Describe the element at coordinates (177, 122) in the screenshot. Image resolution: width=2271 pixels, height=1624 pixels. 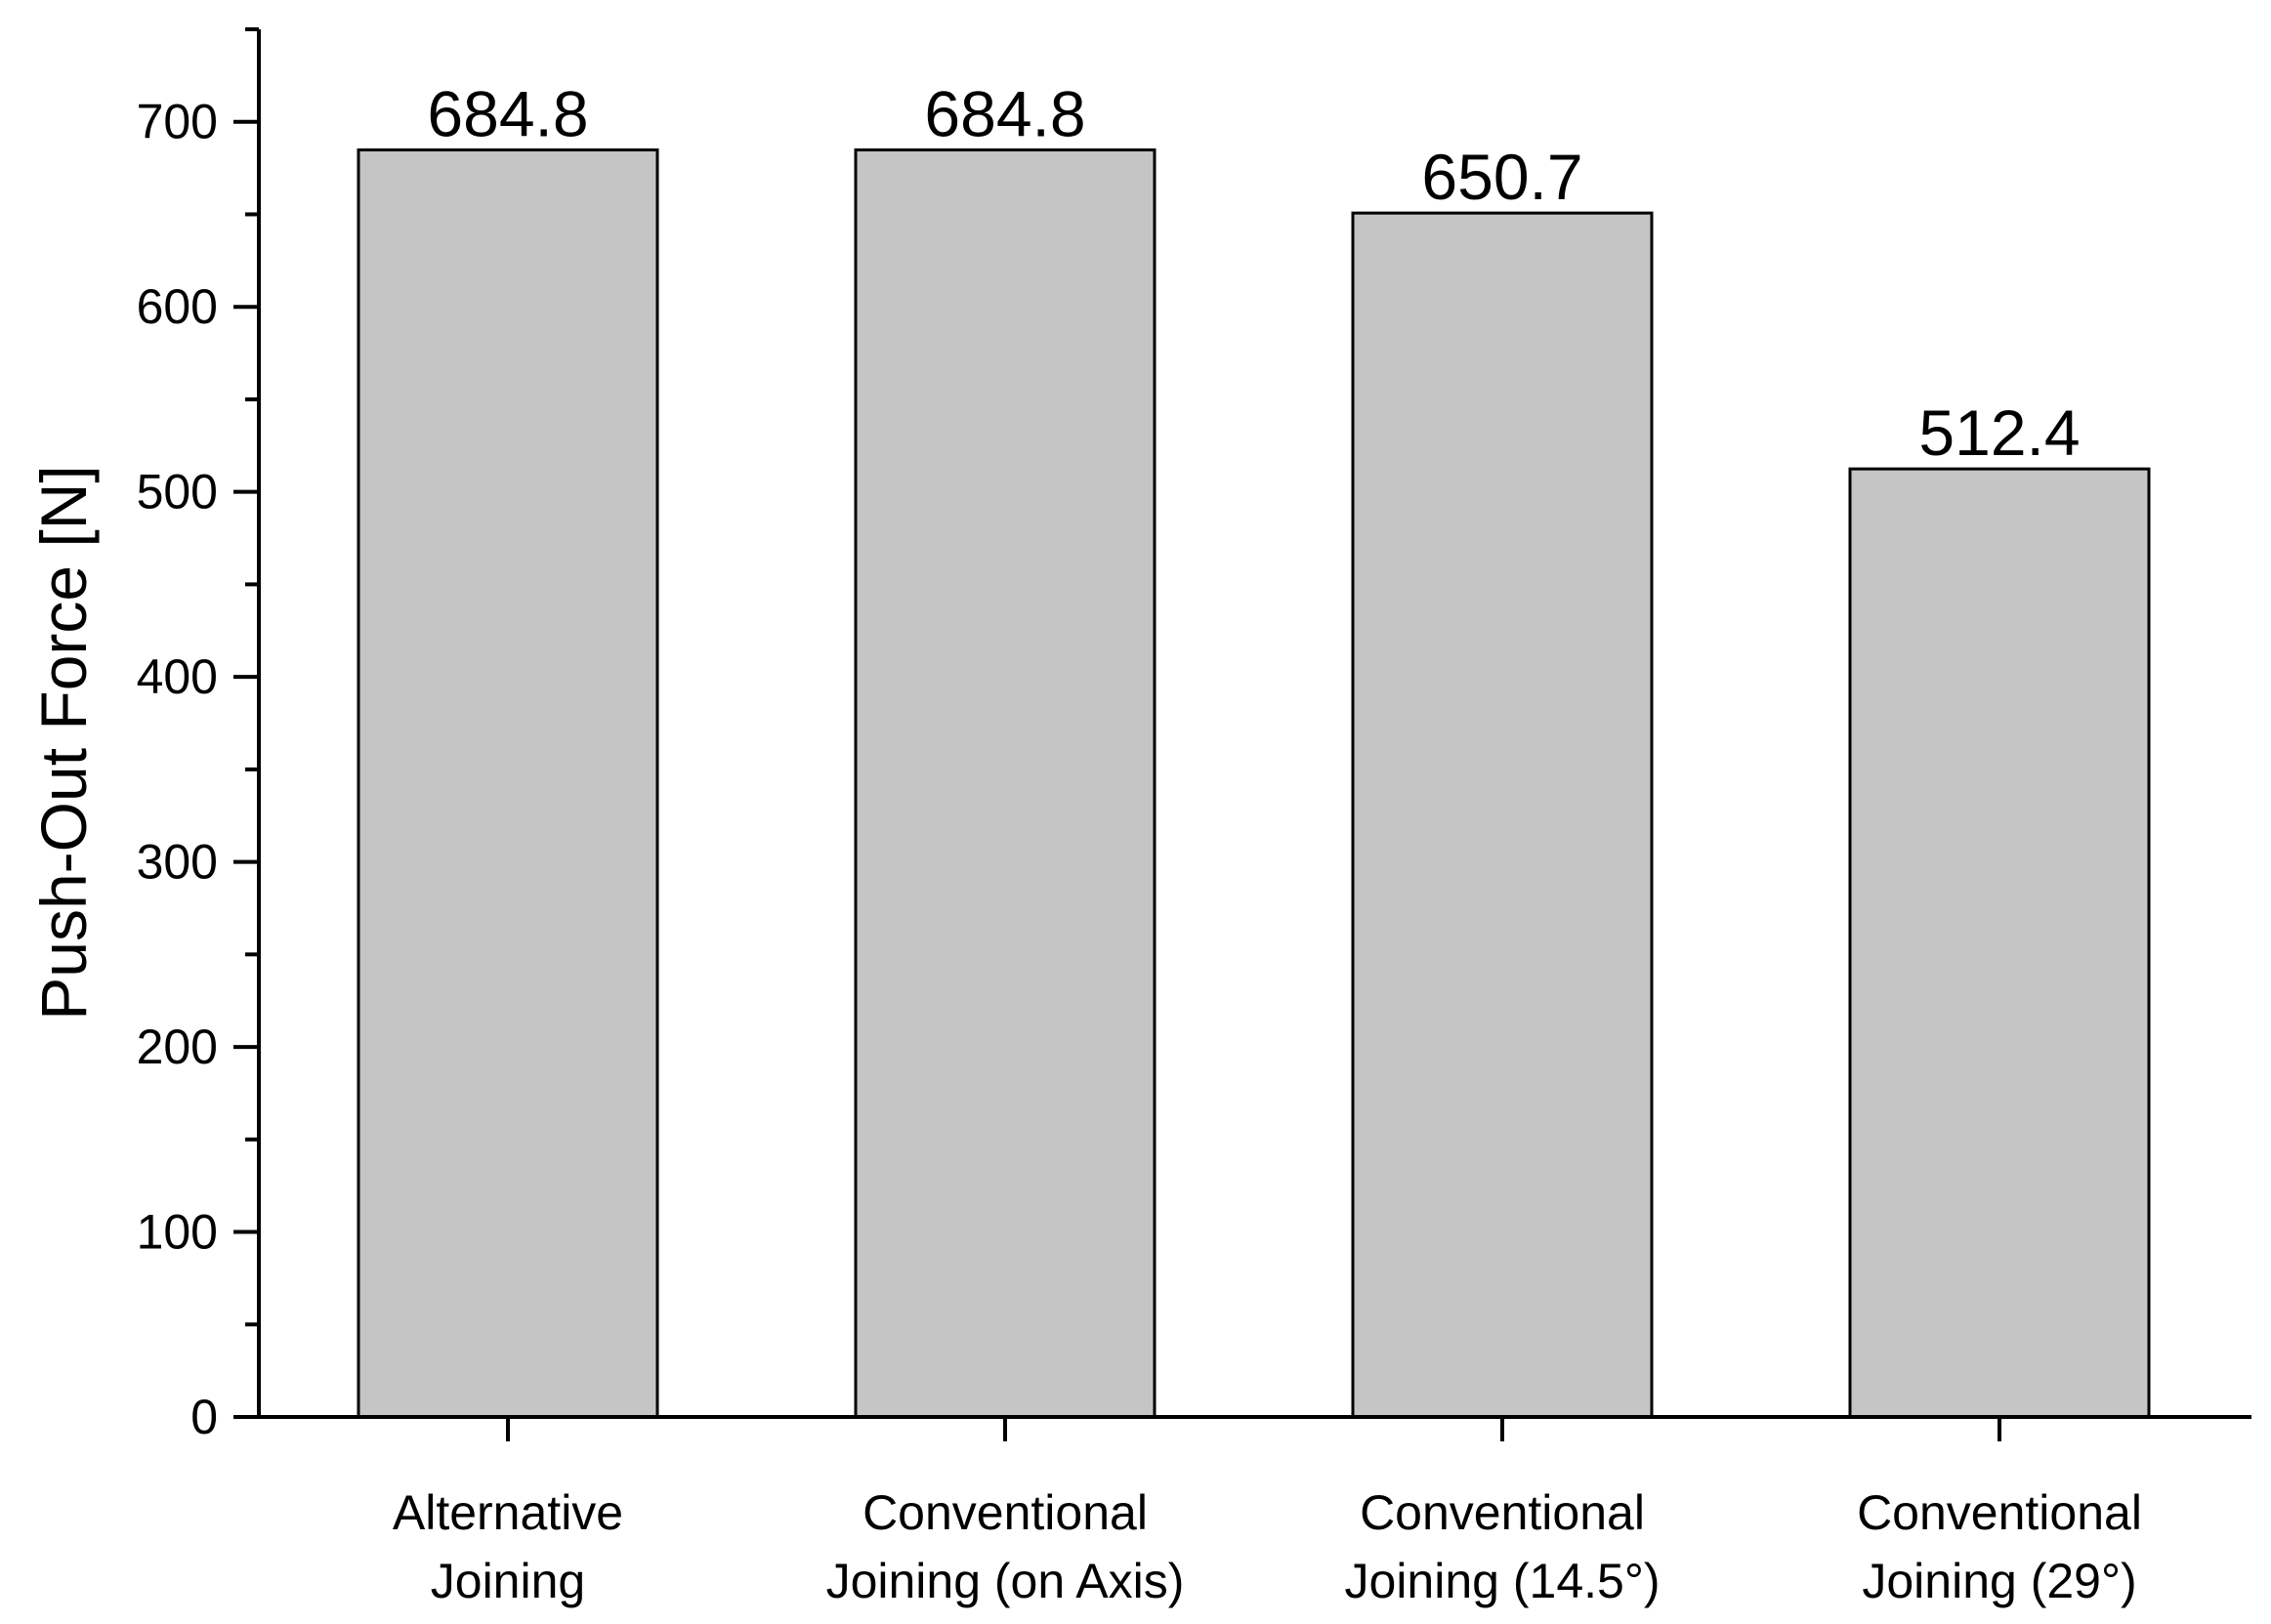
I see `y-tick-label-700: 700` at that location.